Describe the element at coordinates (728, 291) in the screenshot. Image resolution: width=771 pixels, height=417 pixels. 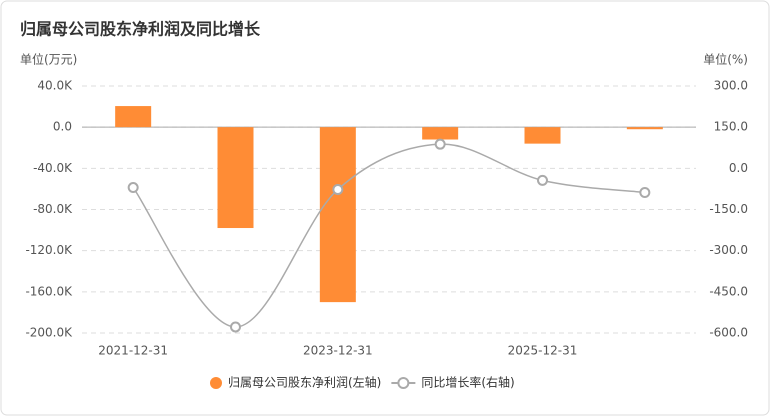
I see `y2-tick-label: -450.0` at that location.